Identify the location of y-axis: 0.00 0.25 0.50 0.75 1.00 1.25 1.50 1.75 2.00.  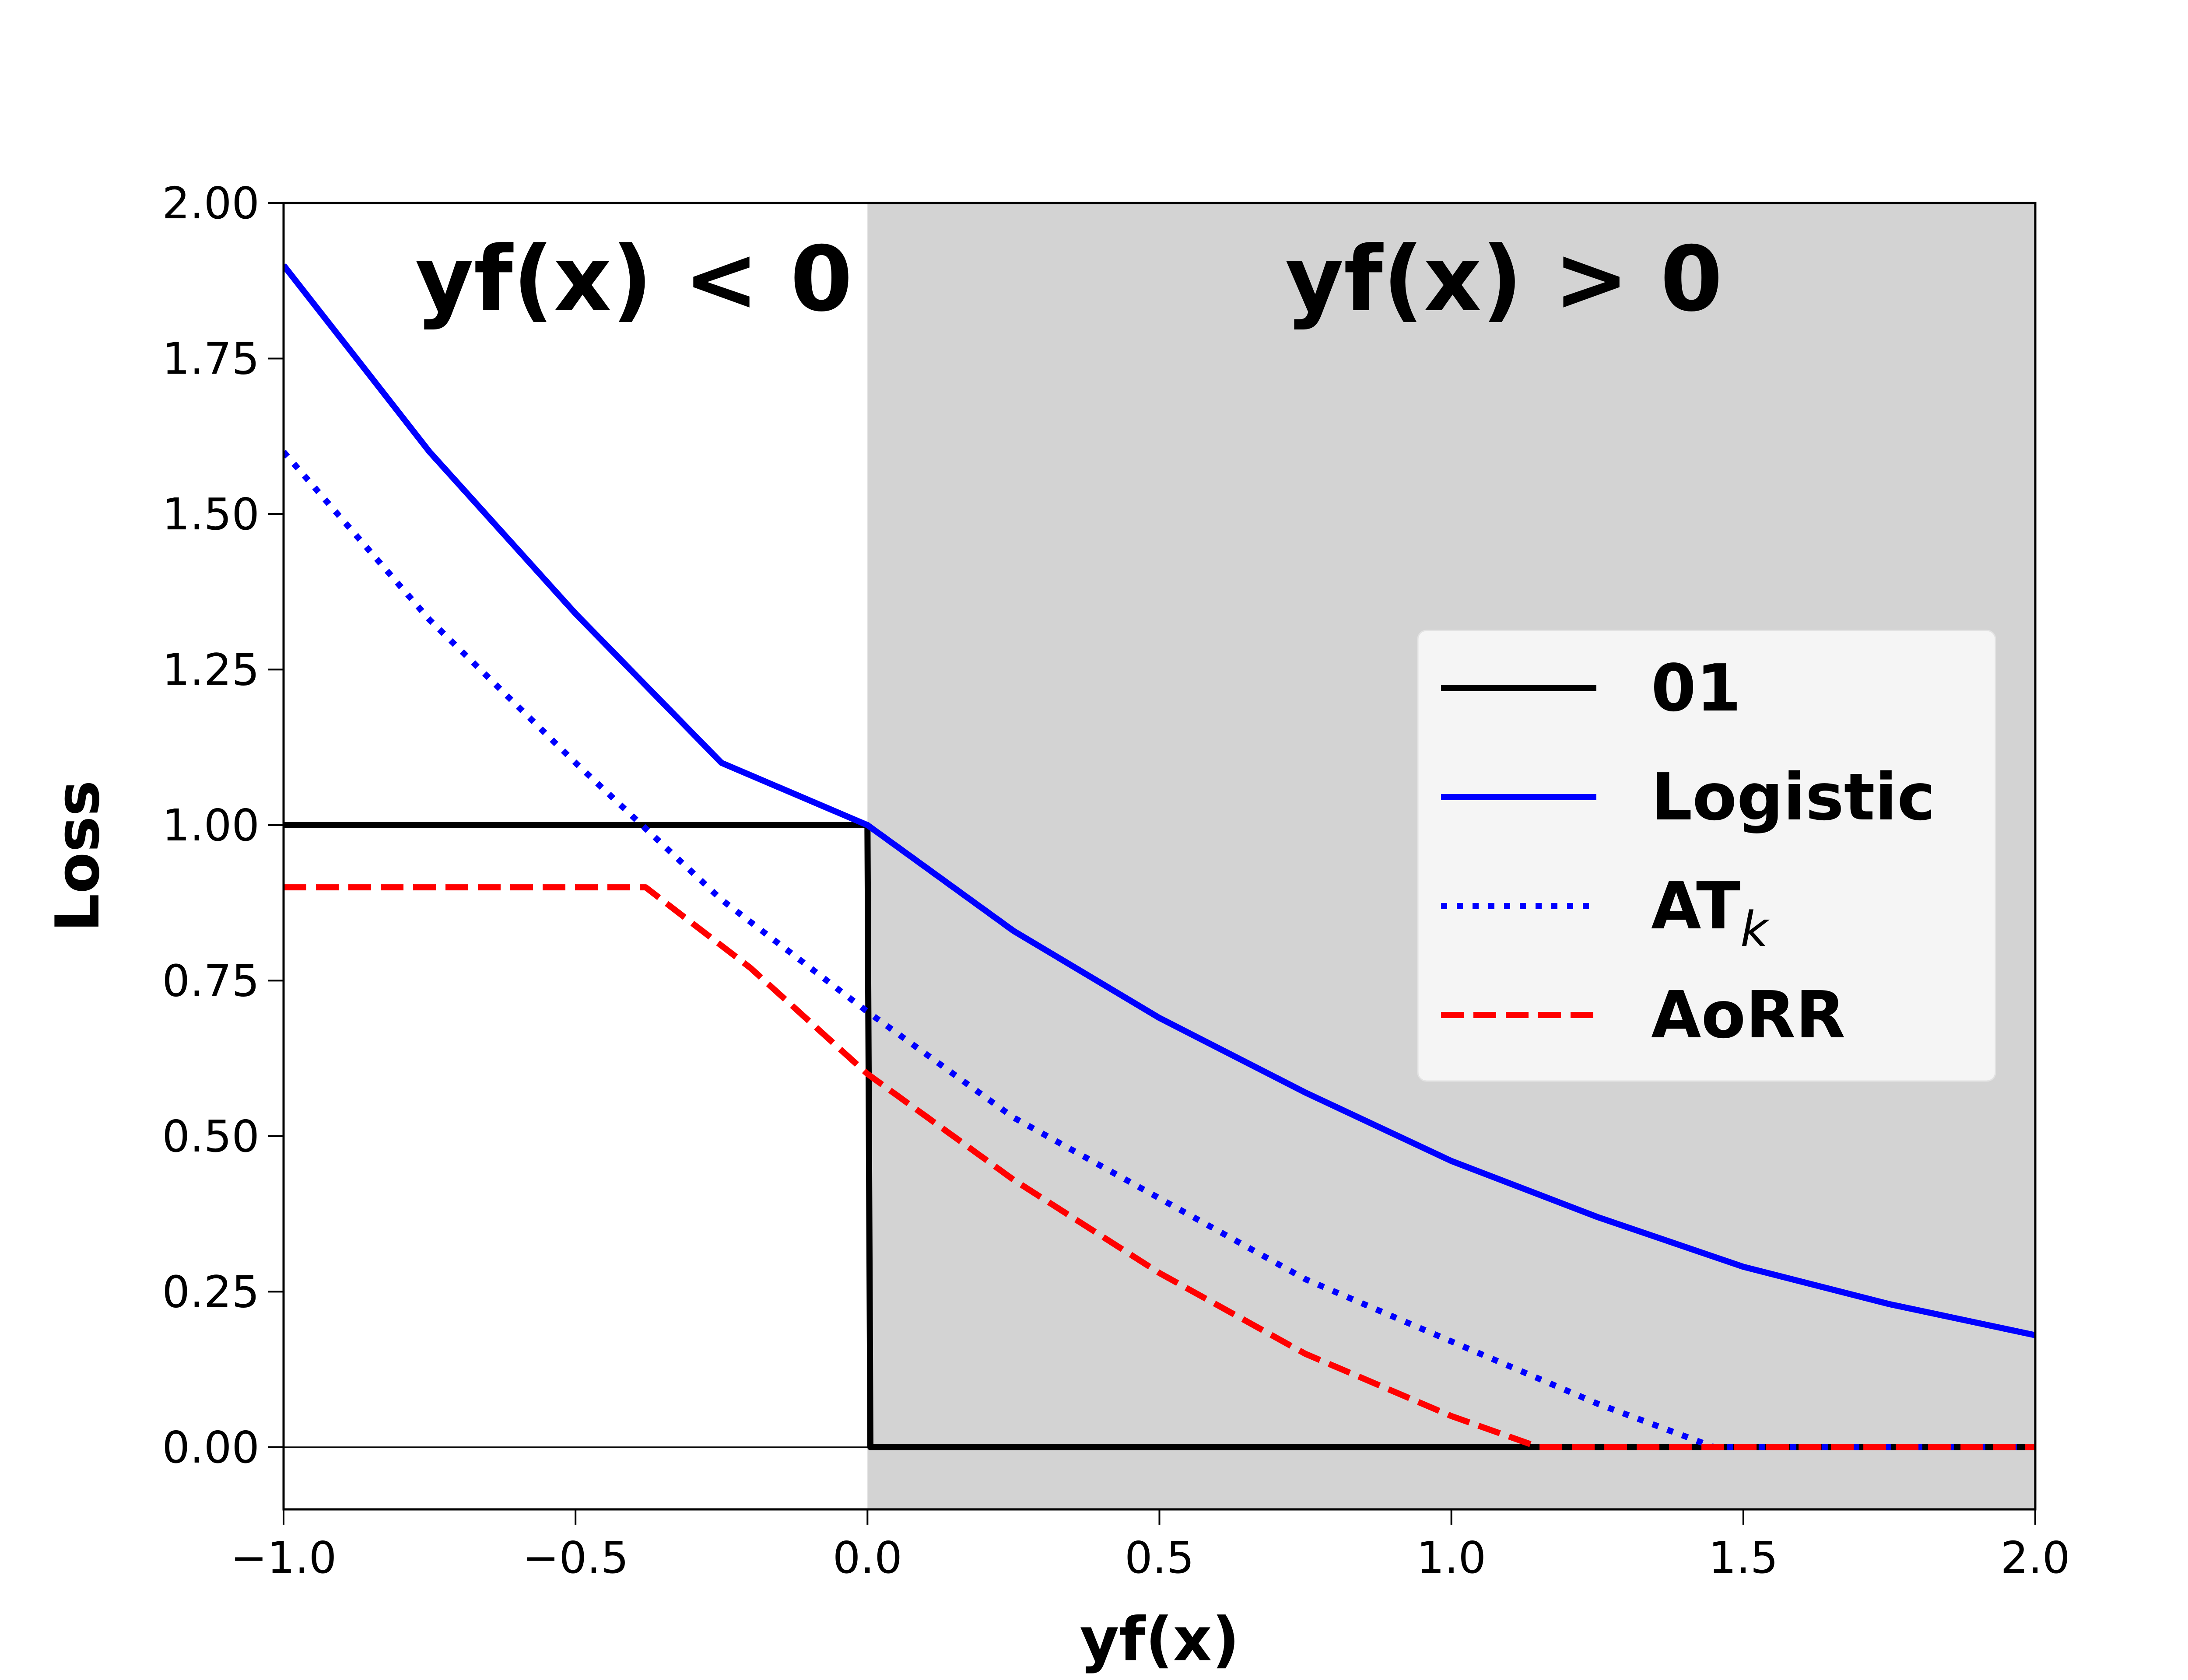
(223, 825).